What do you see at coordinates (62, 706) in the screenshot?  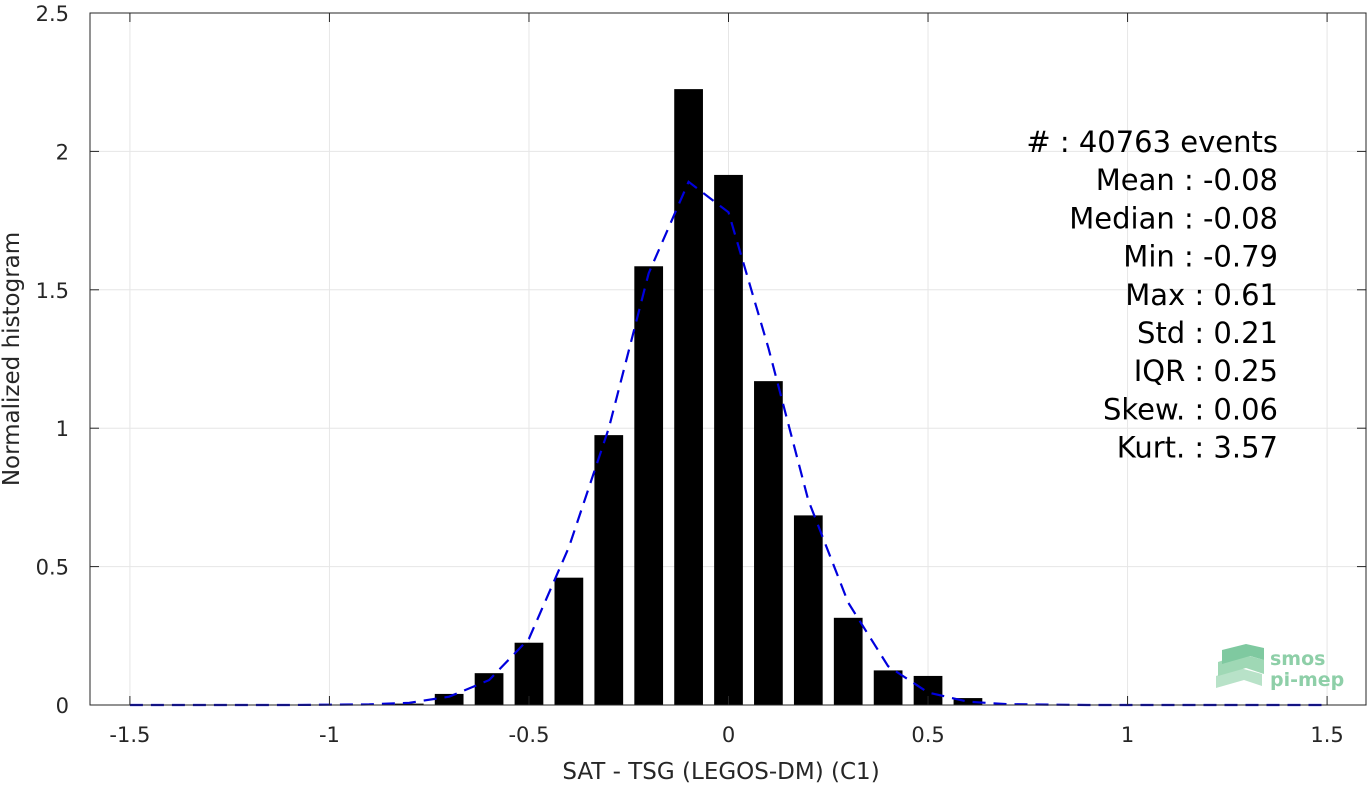 I see `y-tick-label: 0` at bounding box center [62, 706].